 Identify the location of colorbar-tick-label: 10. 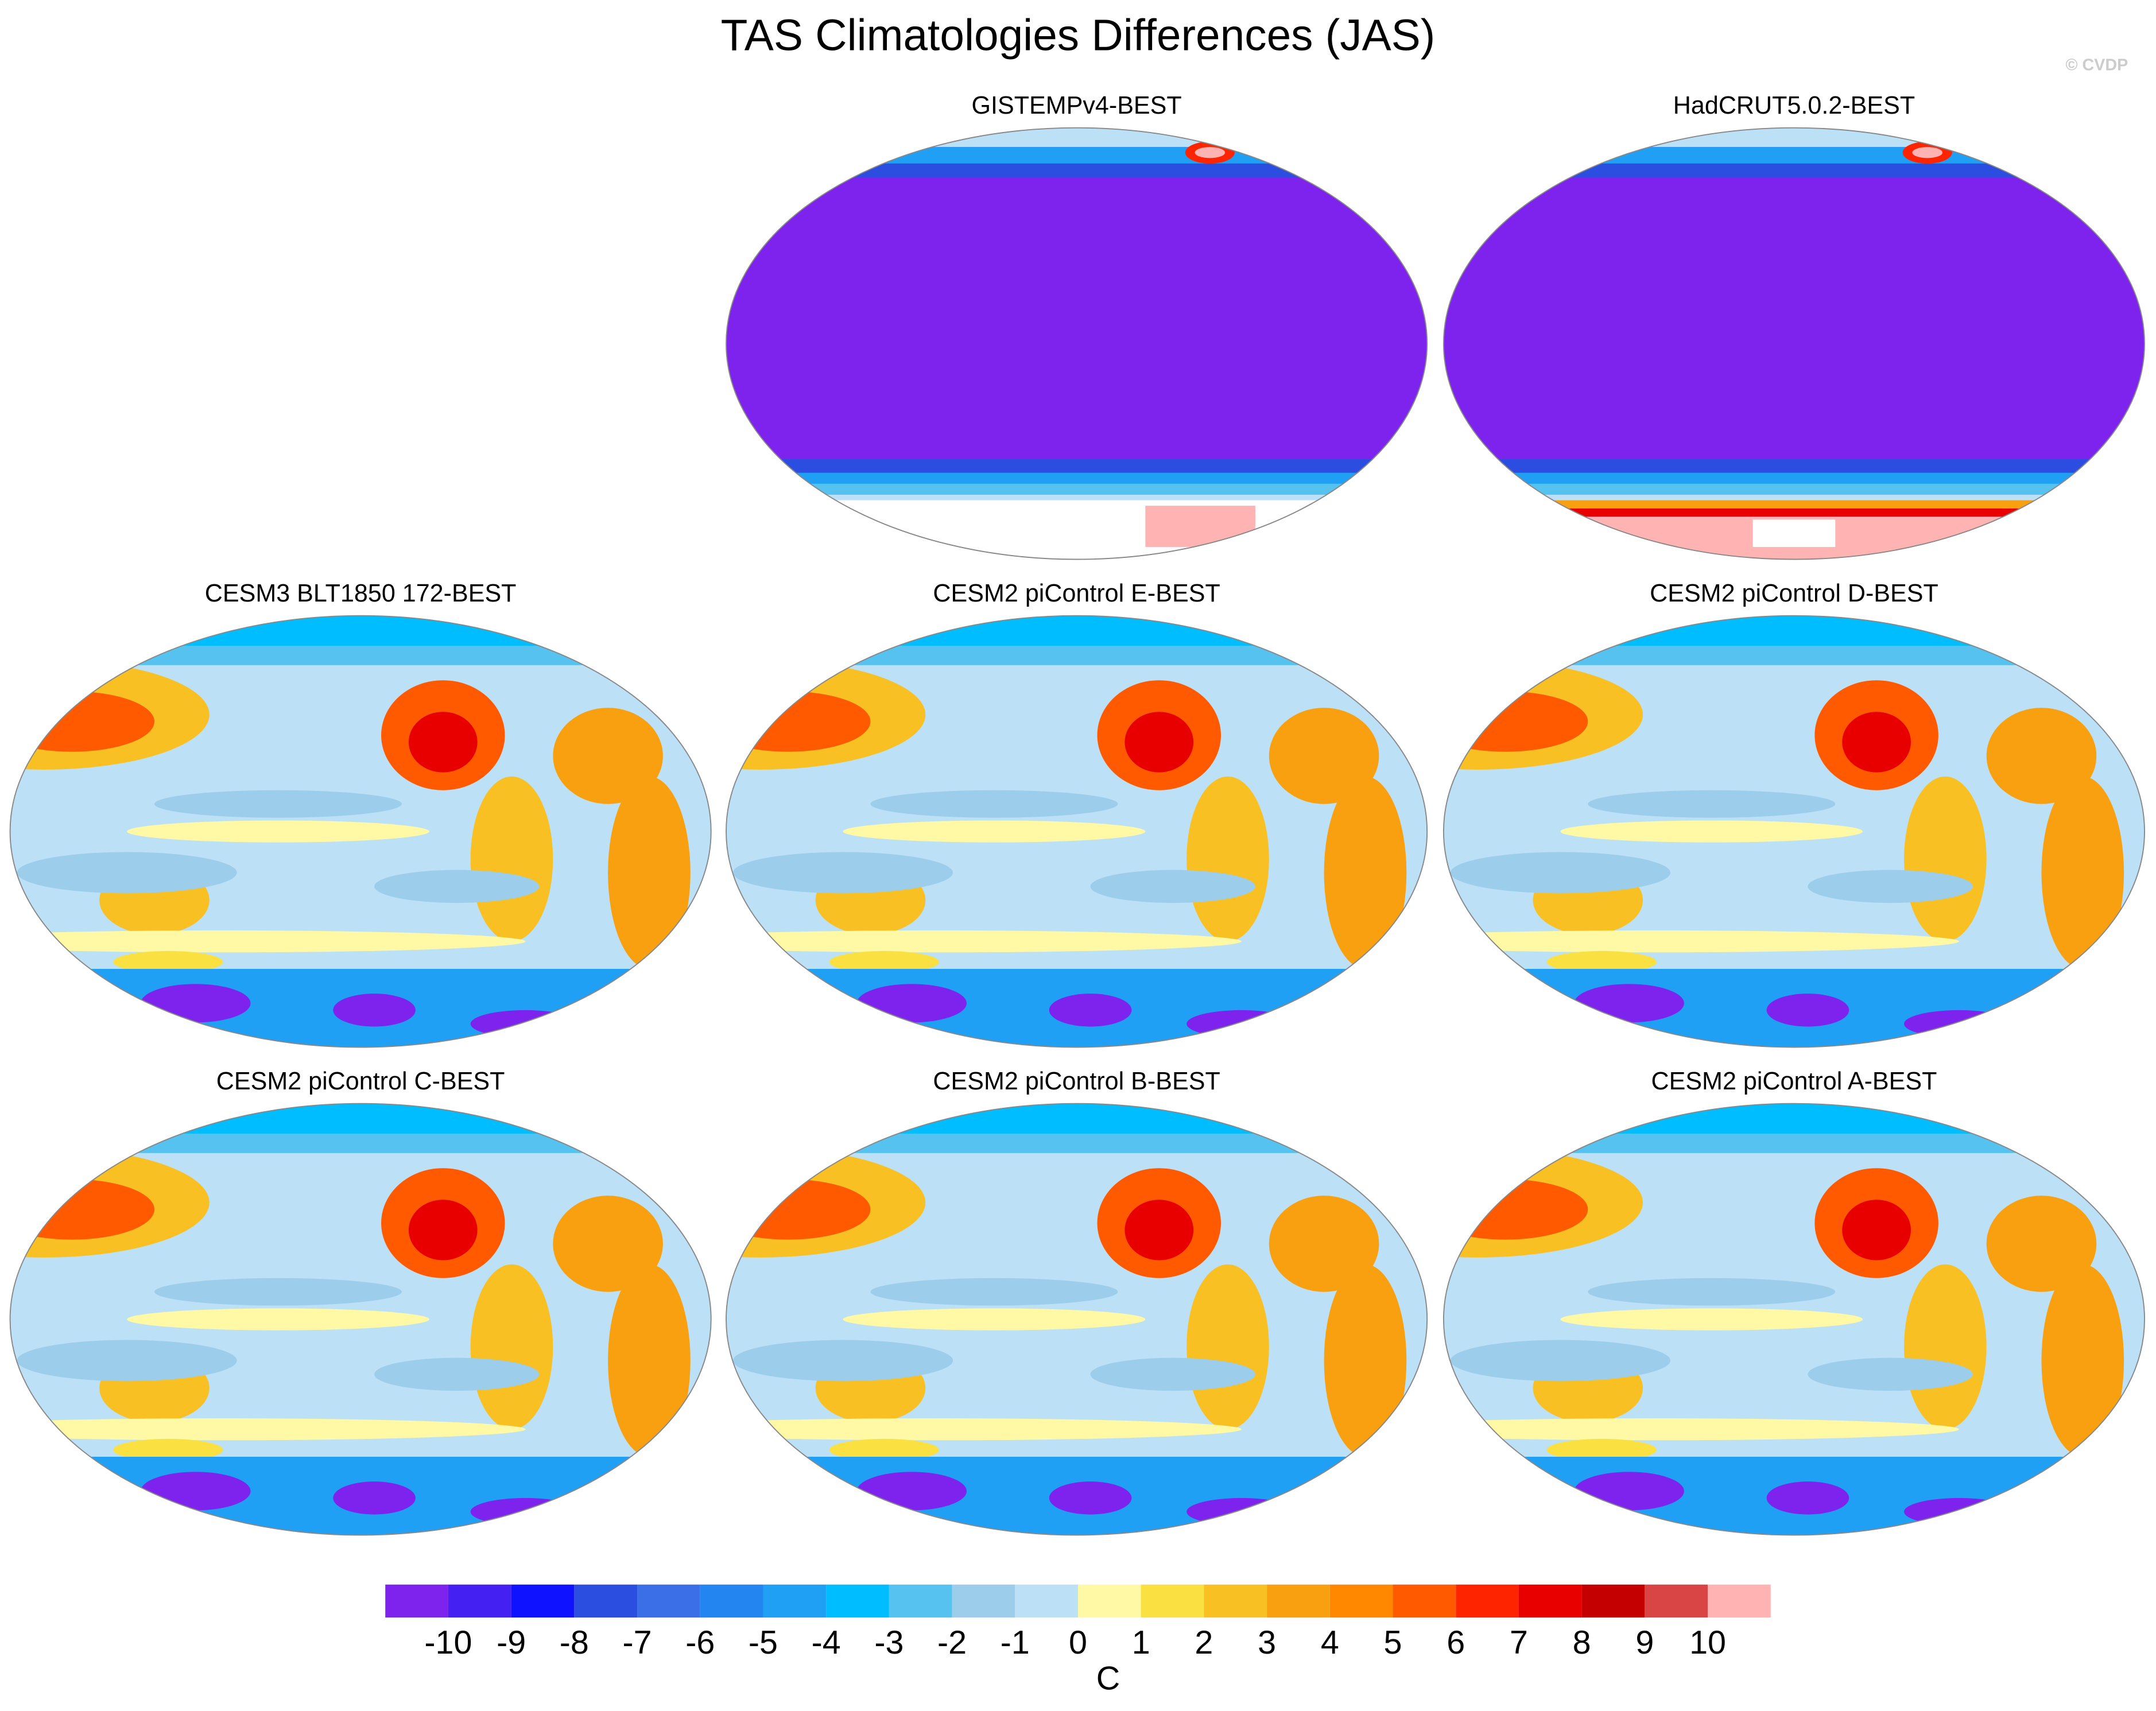
(1707, 1643).